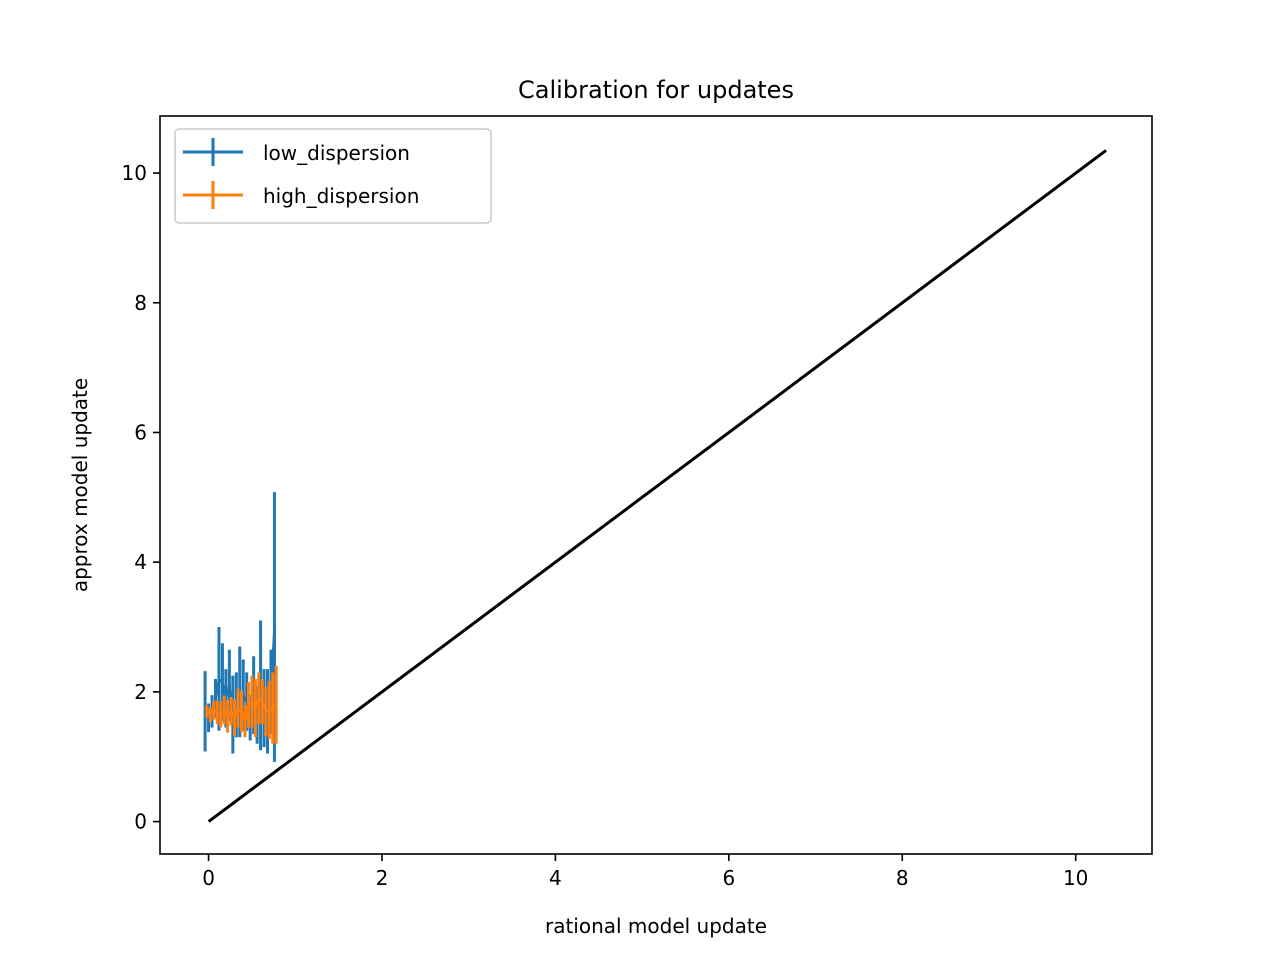  Describe the element at coordinates (141, 497) in the screenshot. I see `y-axis: 0 2 4 6 8 10` at that location.